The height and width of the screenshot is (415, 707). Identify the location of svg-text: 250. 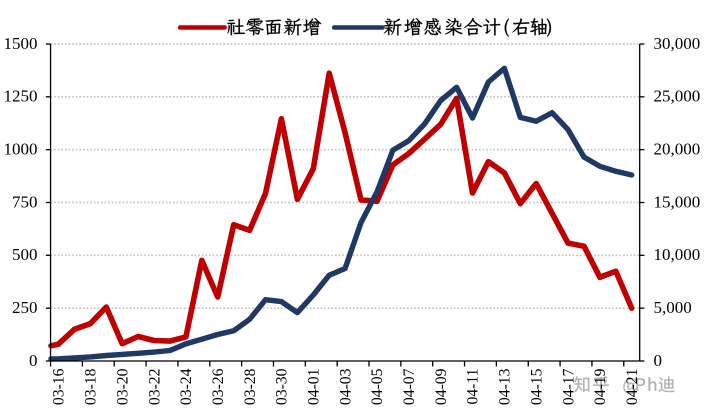
(25, 307).